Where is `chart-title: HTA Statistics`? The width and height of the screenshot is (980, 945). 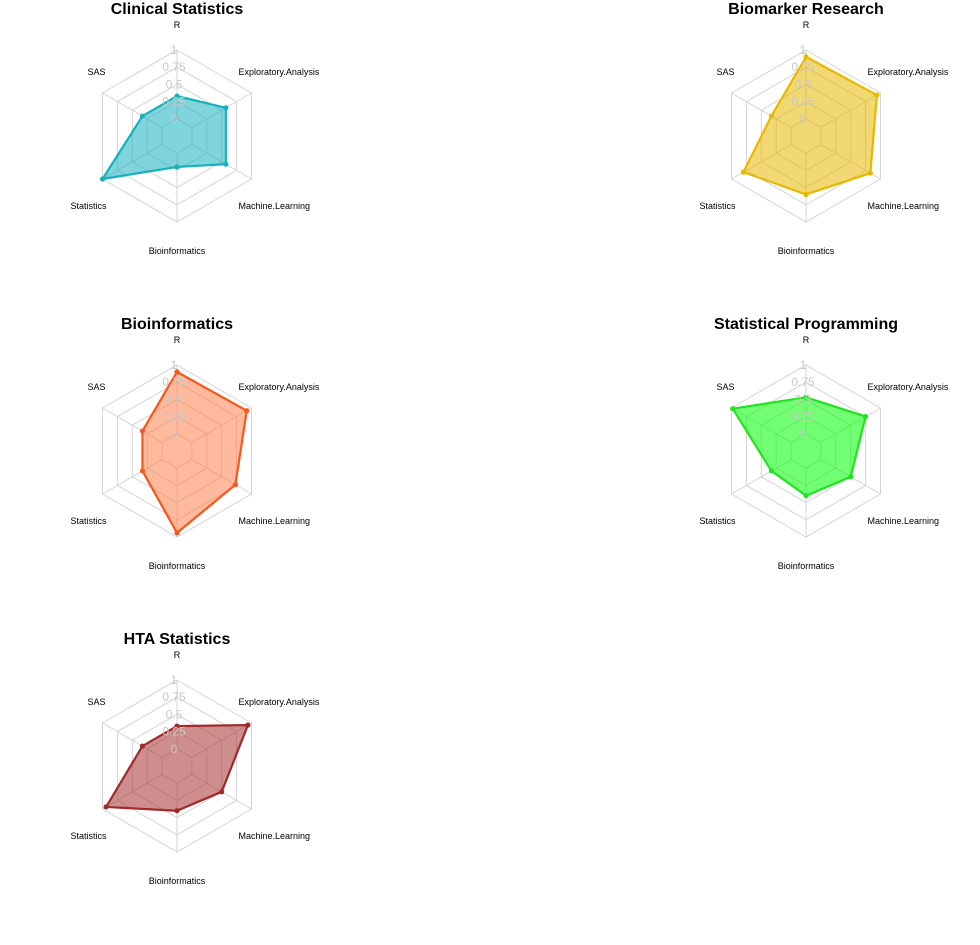 chart-title: HTA Statistics is located at coordinates (177, 639).